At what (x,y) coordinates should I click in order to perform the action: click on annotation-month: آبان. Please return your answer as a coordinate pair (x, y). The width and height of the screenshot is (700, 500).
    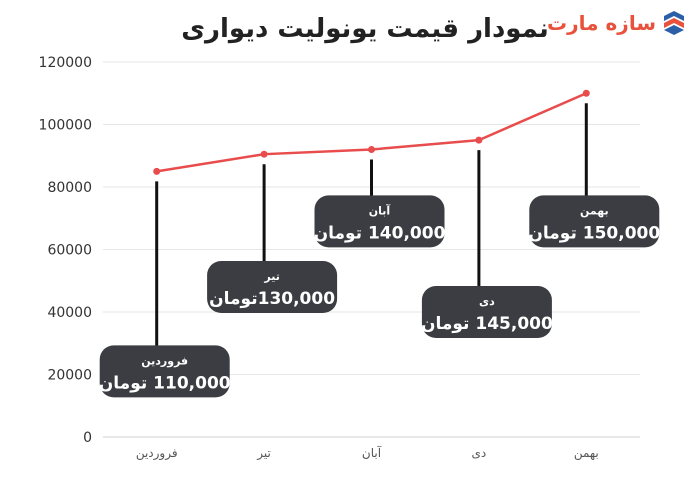
    Looking at the image, I should click on (380, 210).